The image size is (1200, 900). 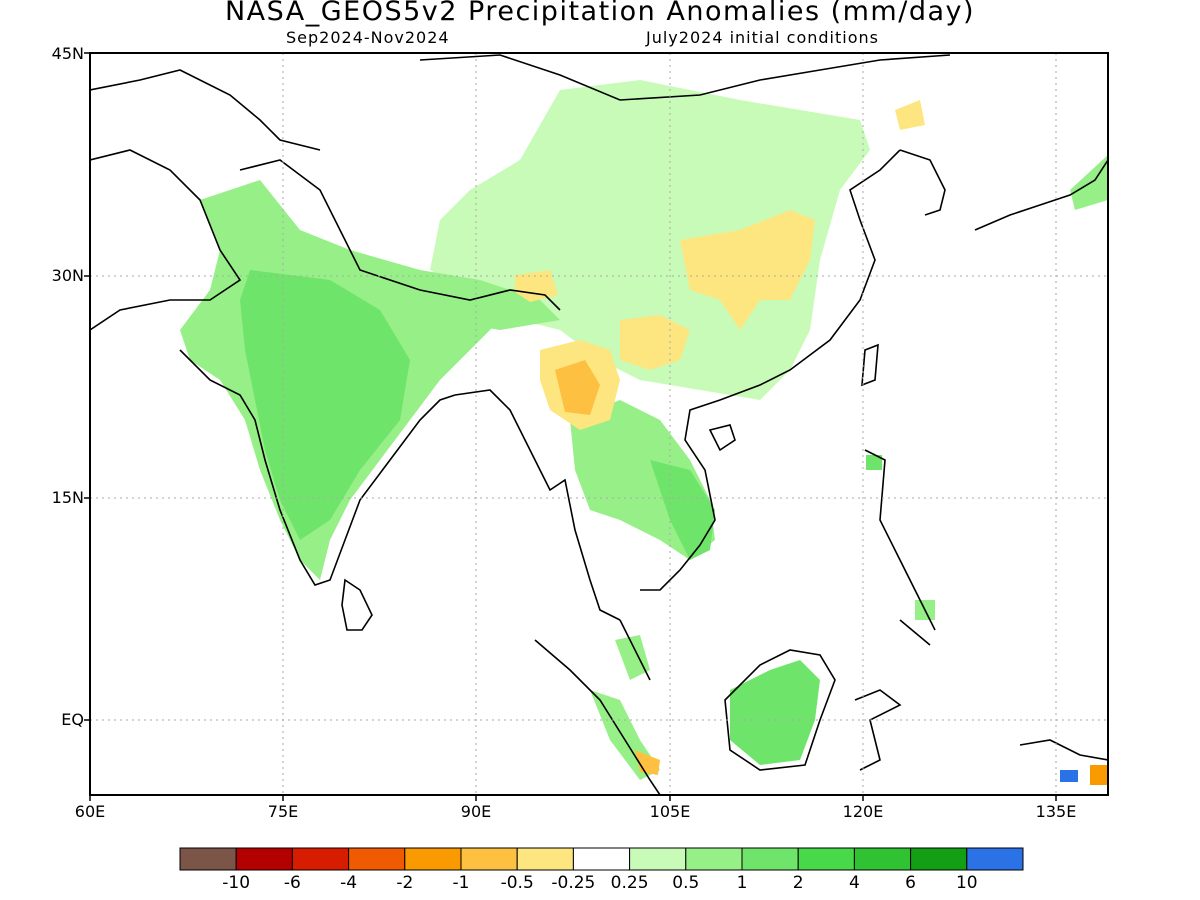 I want to click on colorbar, so click(x=601, y=859).